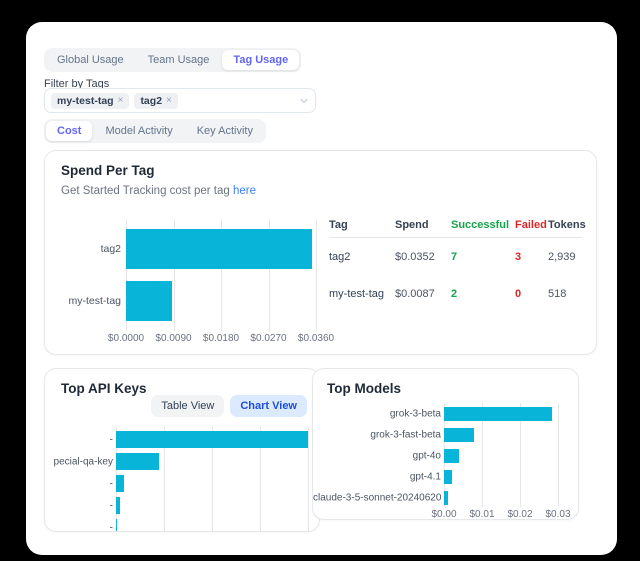  Describe the element at coordinates (221, 338) in the screenshot. I see `x-tick-label: $0.0180` at that location.